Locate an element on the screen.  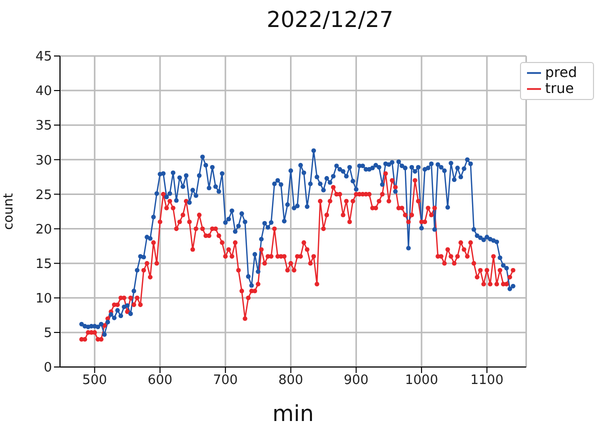
y-tick-label: 45 is located at coordinates (43, 57).